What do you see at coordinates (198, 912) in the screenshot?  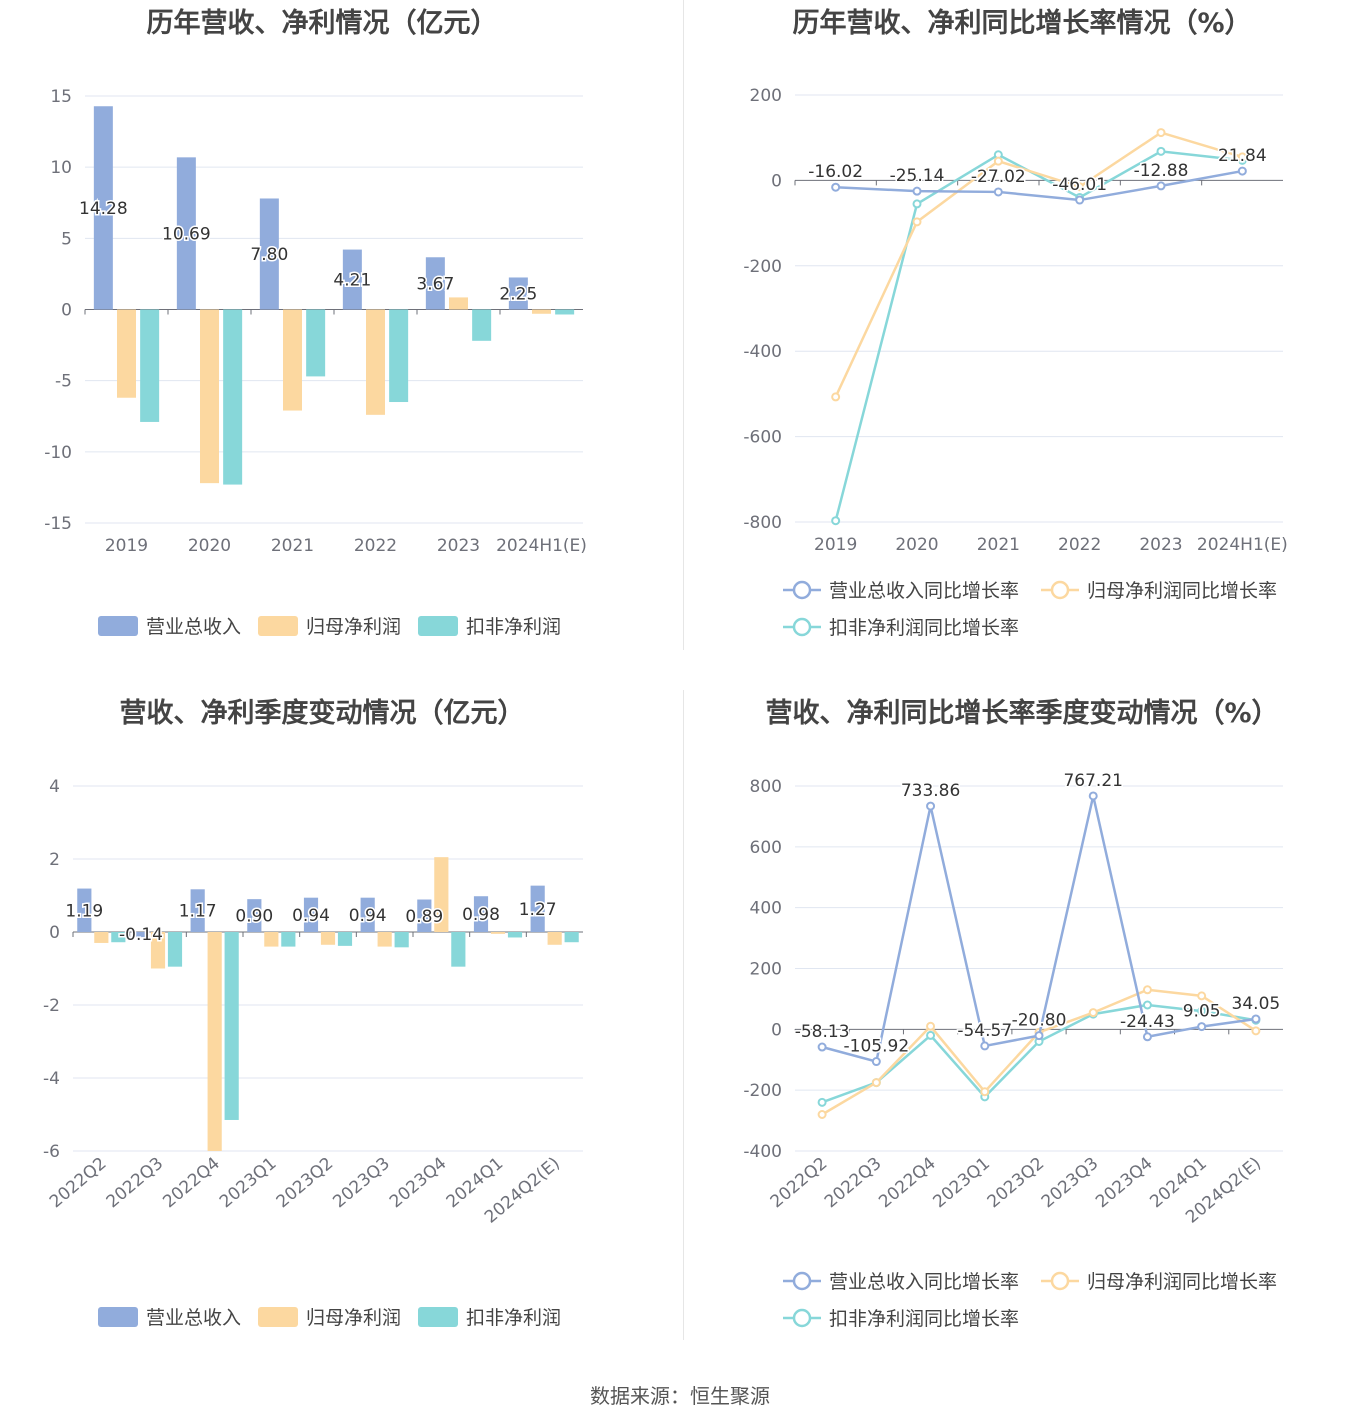 I see `bar-value-label: 1.17` at bounding box center [198, 912].